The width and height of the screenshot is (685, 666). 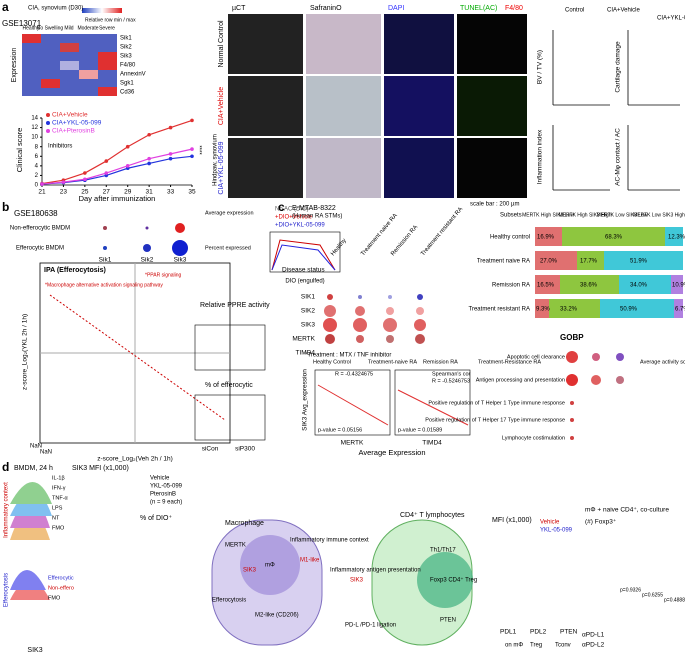 What do you see at coordinates (317, 217) in the screenshot?
I see `label: (Human RA STMs)` at bounding box center [317, 217].